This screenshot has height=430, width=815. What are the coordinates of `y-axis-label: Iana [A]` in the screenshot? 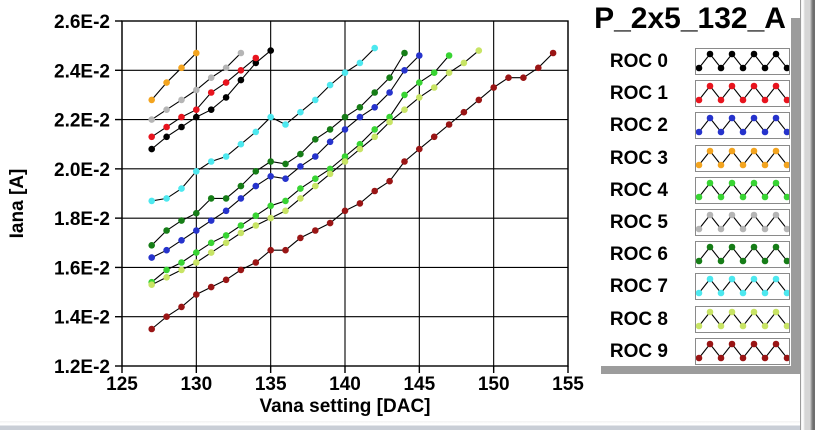 It's located at (17, 204).